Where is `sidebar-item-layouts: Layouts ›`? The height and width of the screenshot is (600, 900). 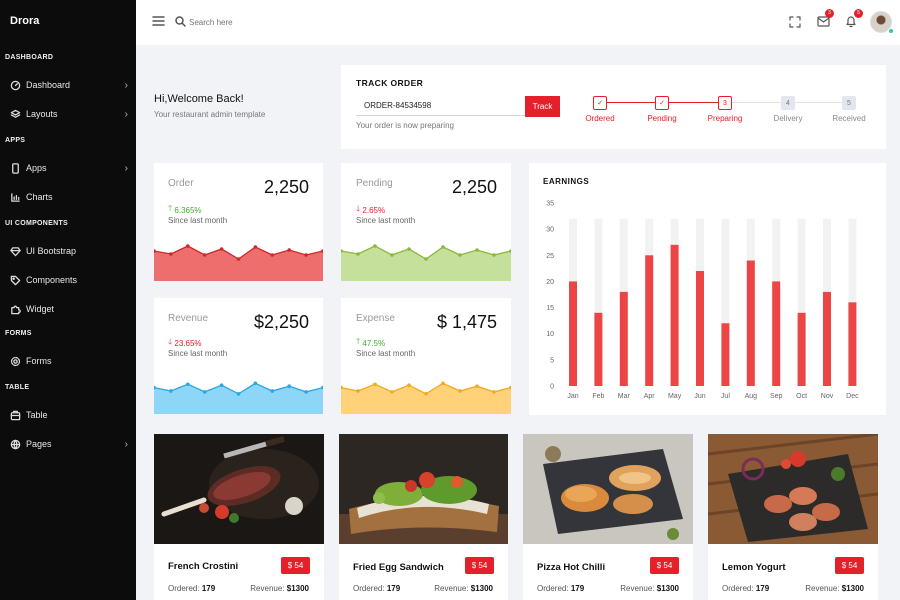
sidebar-item-layouts: Layouts › is located at coordinates (69, 114).